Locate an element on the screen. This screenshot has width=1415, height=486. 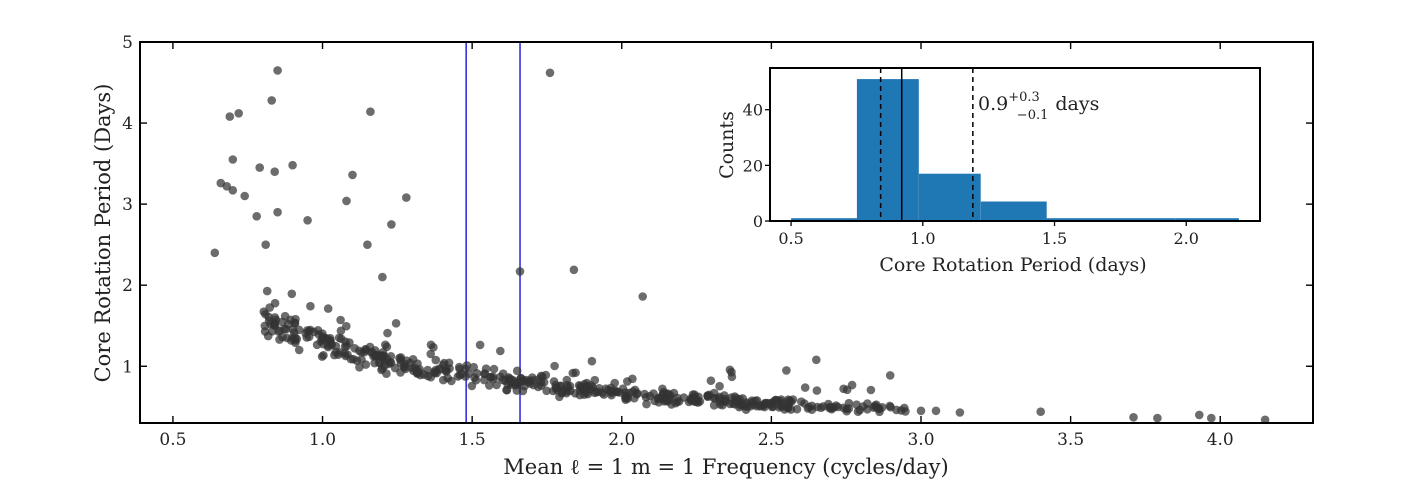
inset-plot-frame is located at coordinates (1015, 144).